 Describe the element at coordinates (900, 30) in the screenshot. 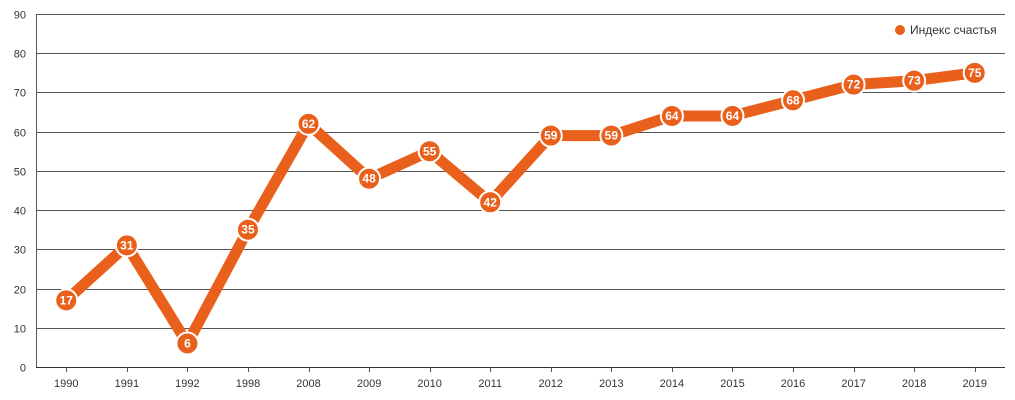

I see `legend-marker` at that location.